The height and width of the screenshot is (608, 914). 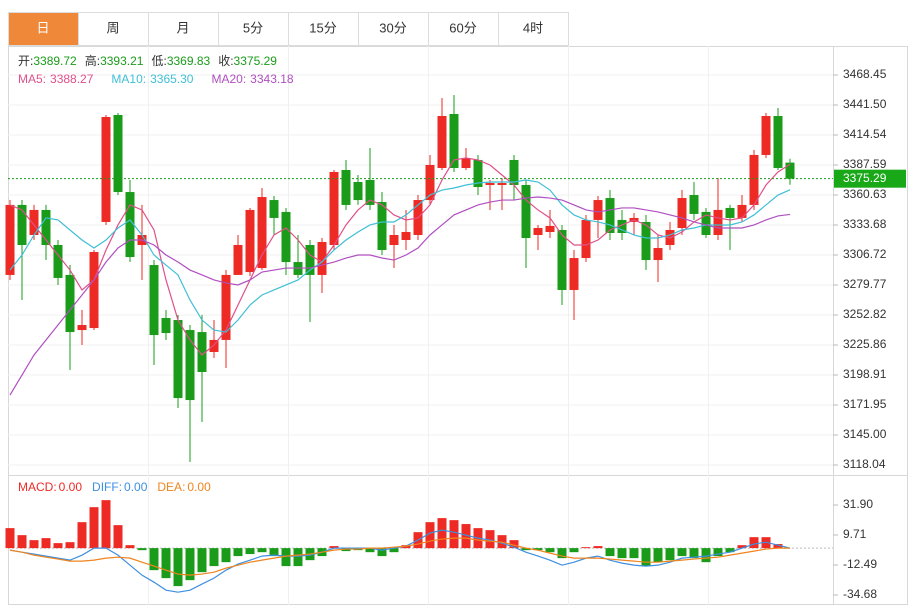 I want to click on ma-name: MA20:, so click(x=228, y=79).